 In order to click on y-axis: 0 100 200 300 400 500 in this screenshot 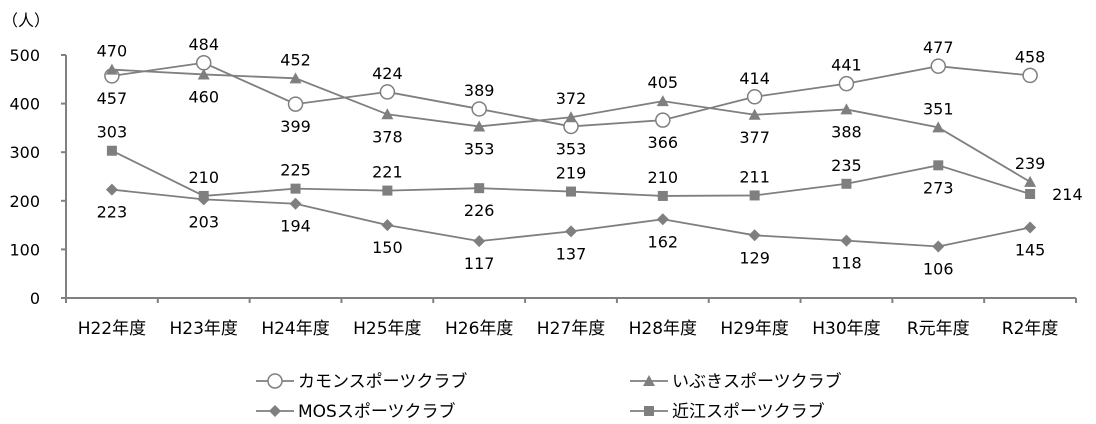, I will do `click(38, 177)`.